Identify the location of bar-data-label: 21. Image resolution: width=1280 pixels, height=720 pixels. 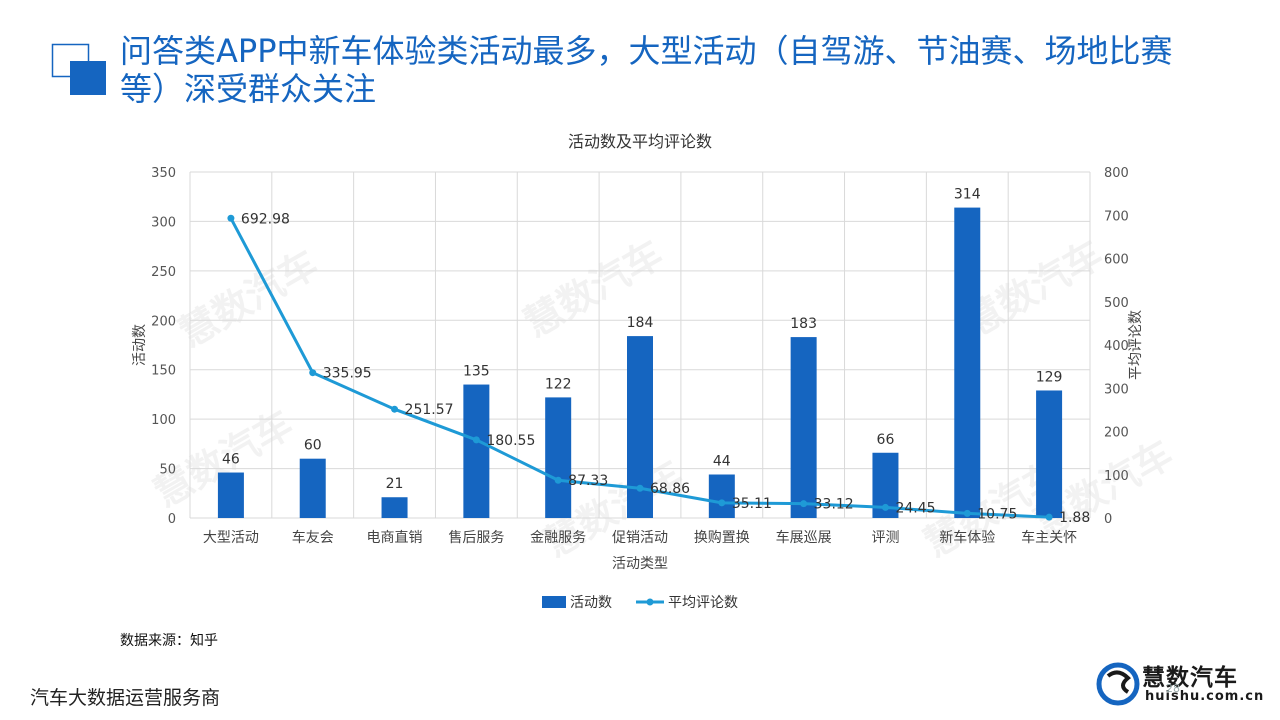
(395, 484).